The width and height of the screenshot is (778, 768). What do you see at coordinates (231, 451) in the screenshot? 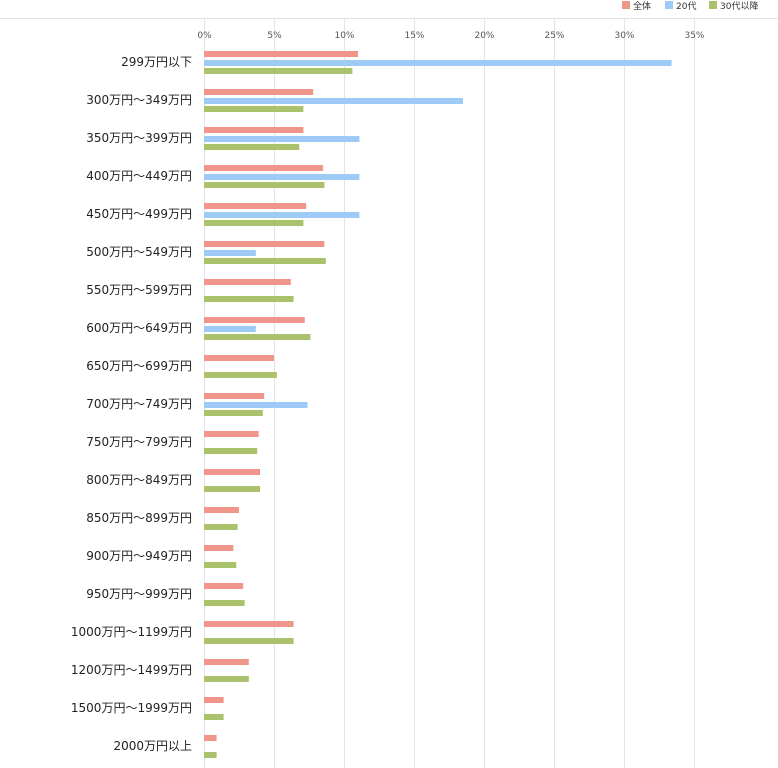
I see `bar-30代以降-10` at bounding box center [231, 451].